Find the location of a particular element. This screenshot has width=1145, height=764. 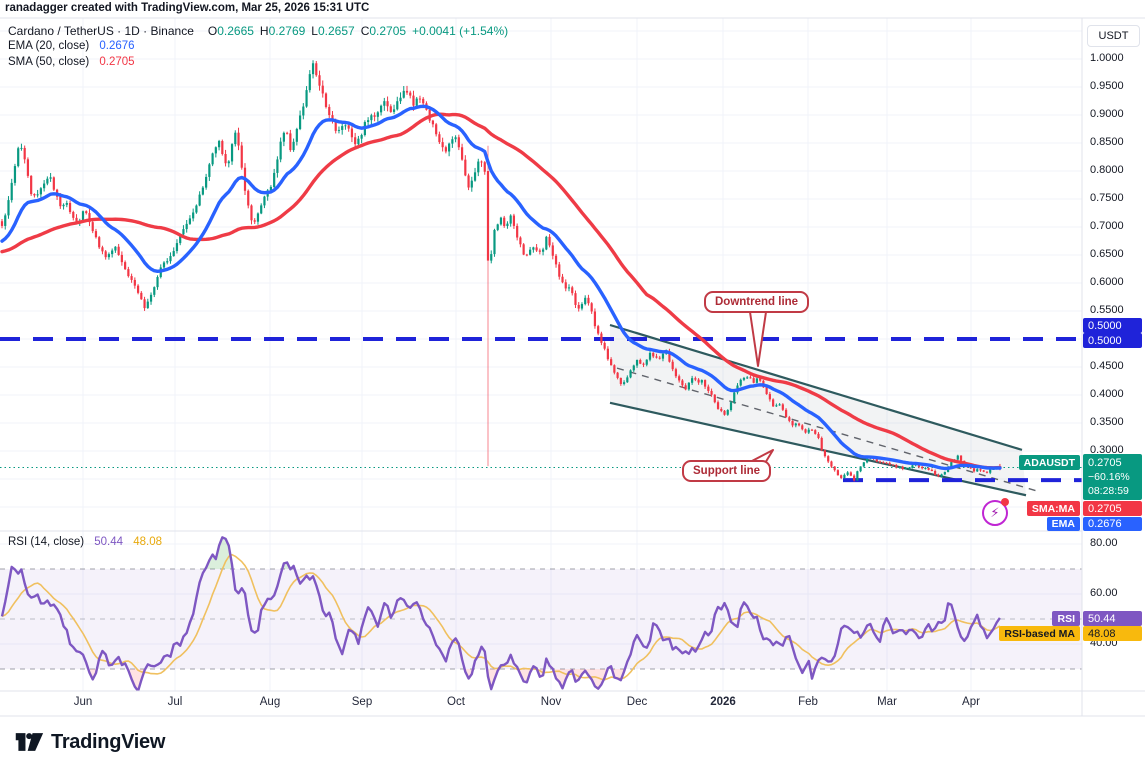

price-tick-label: 0.4500 is located at coordinates (1107, 366).